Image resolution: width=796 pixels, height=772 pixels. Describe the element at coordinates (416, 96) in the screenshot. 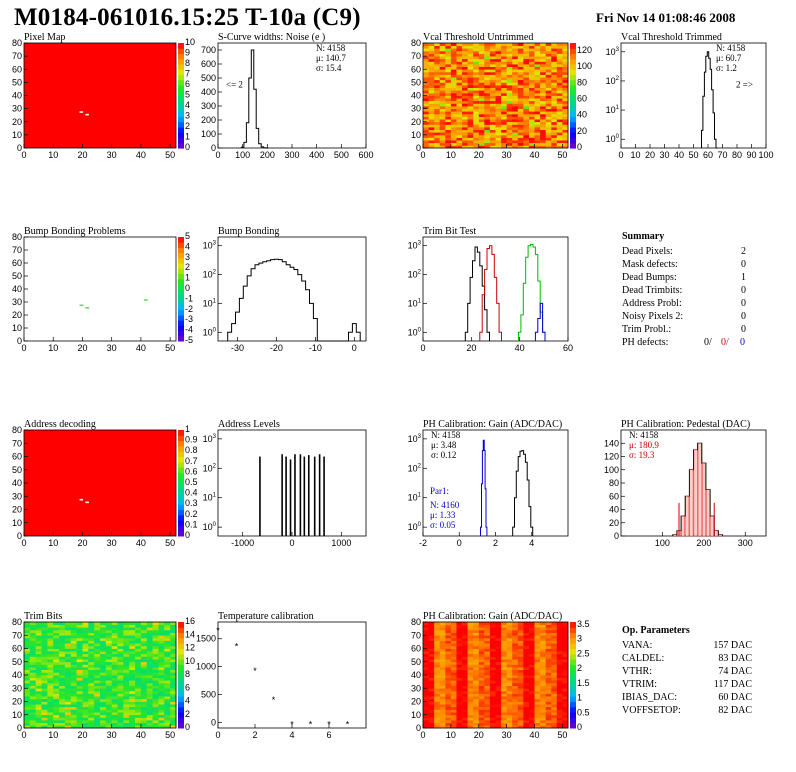

I see `y-tick-label: 40` at that location.